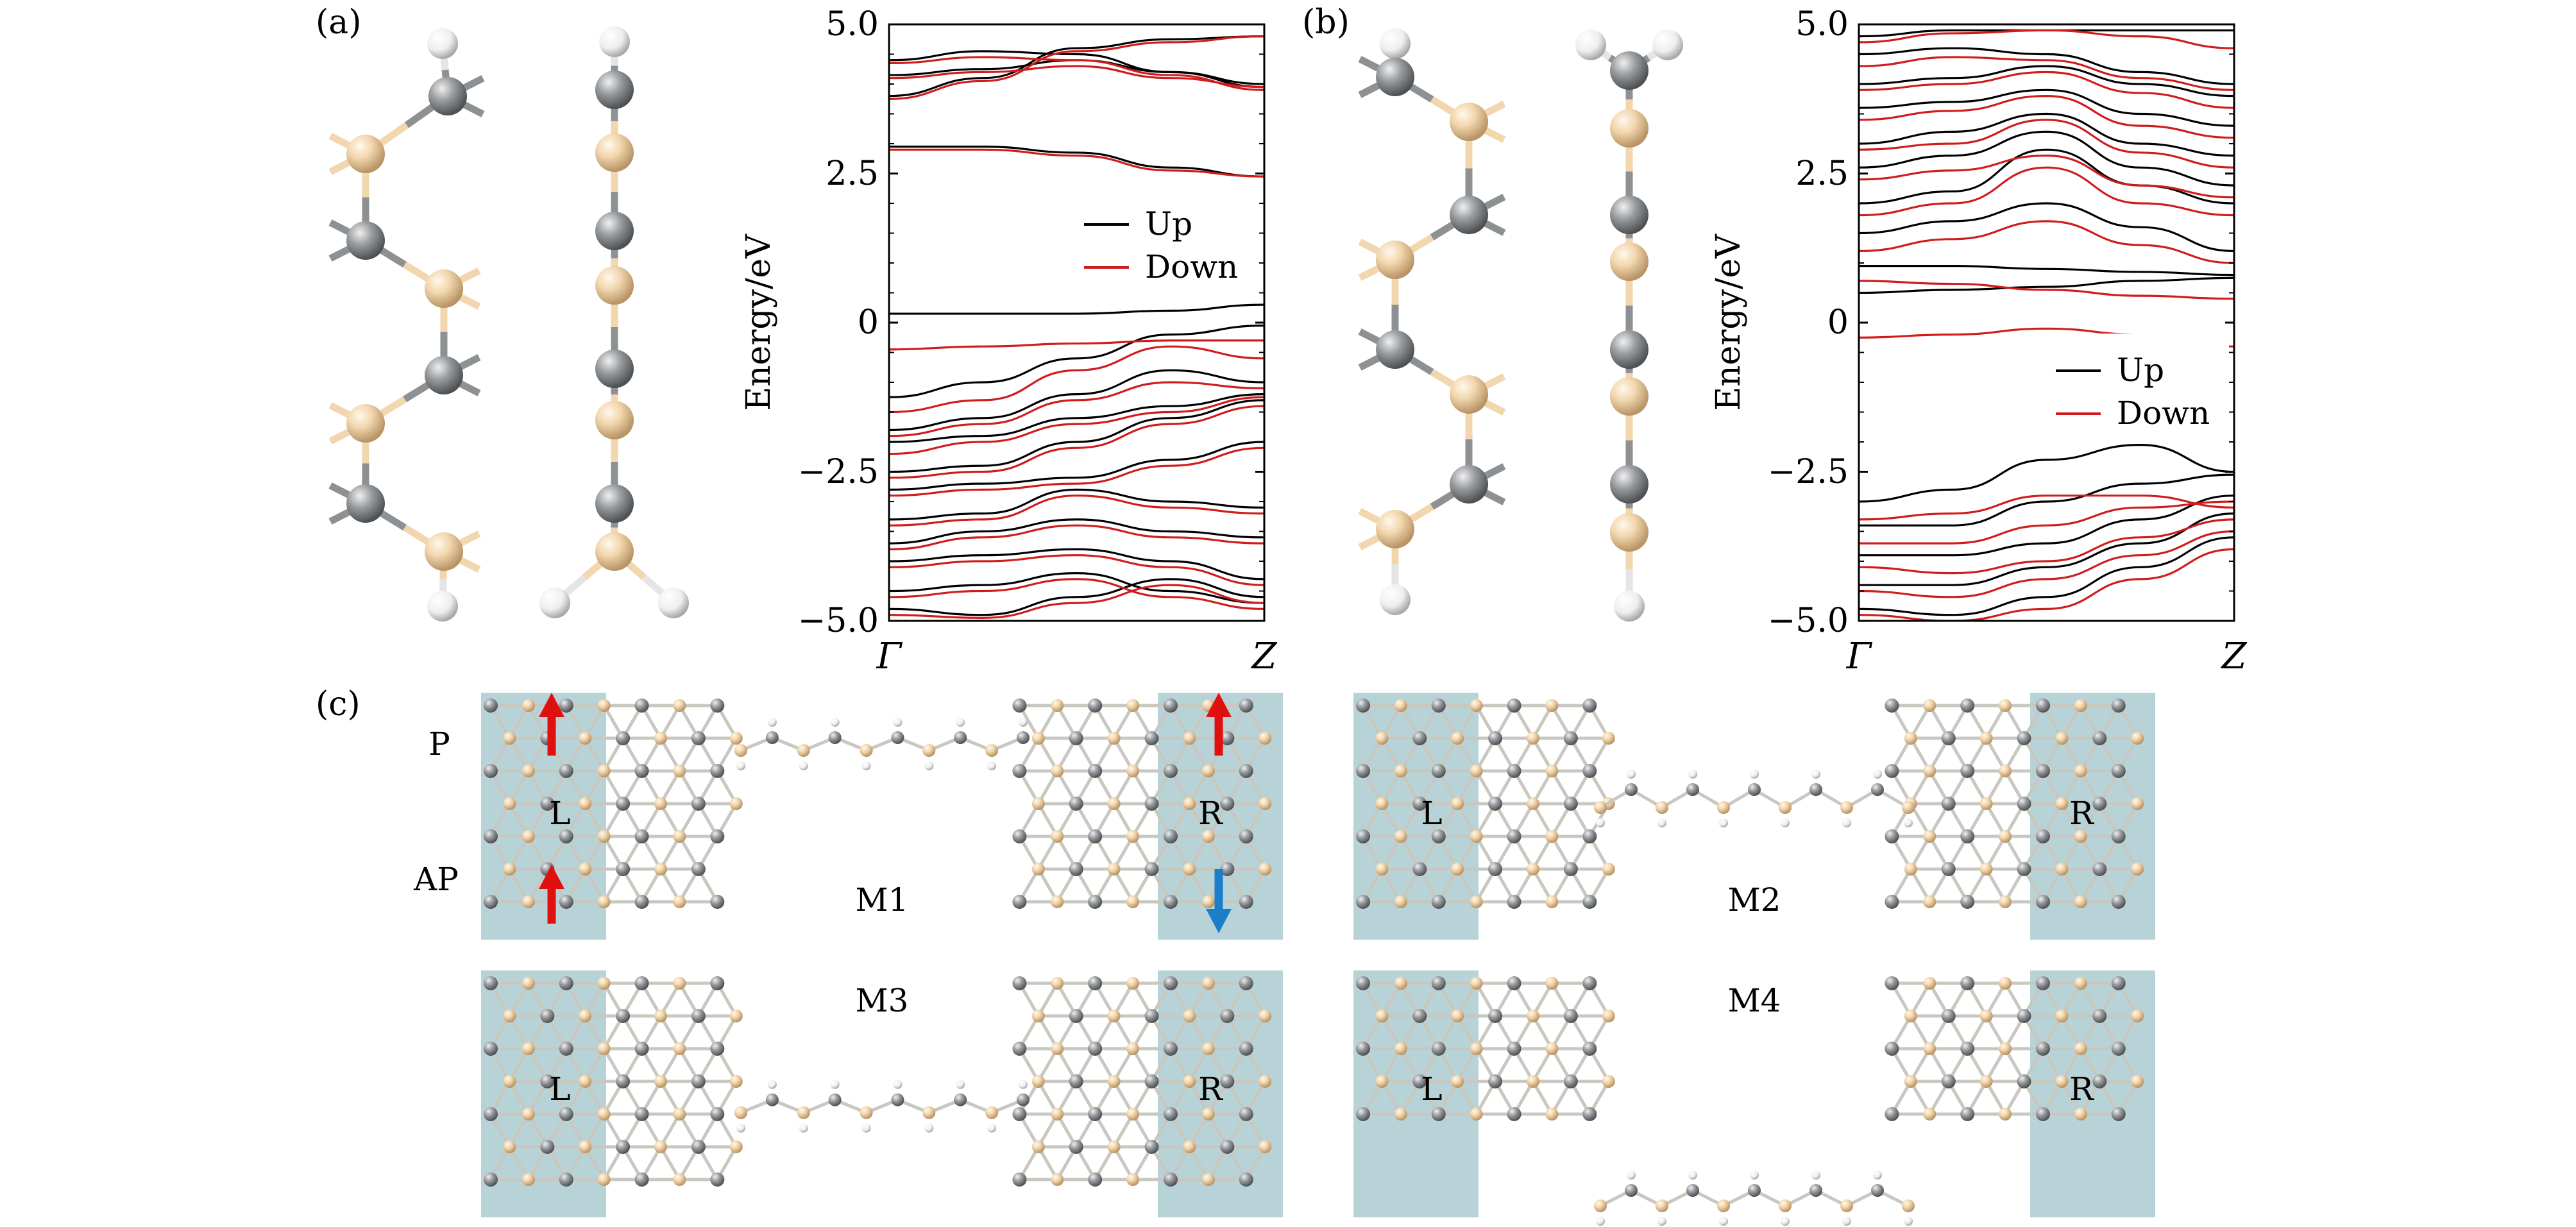  Describe the element at coordinates (1728, 322) in the screenshot. I see `chart-b-ylabel: Energy/eV` at that location.